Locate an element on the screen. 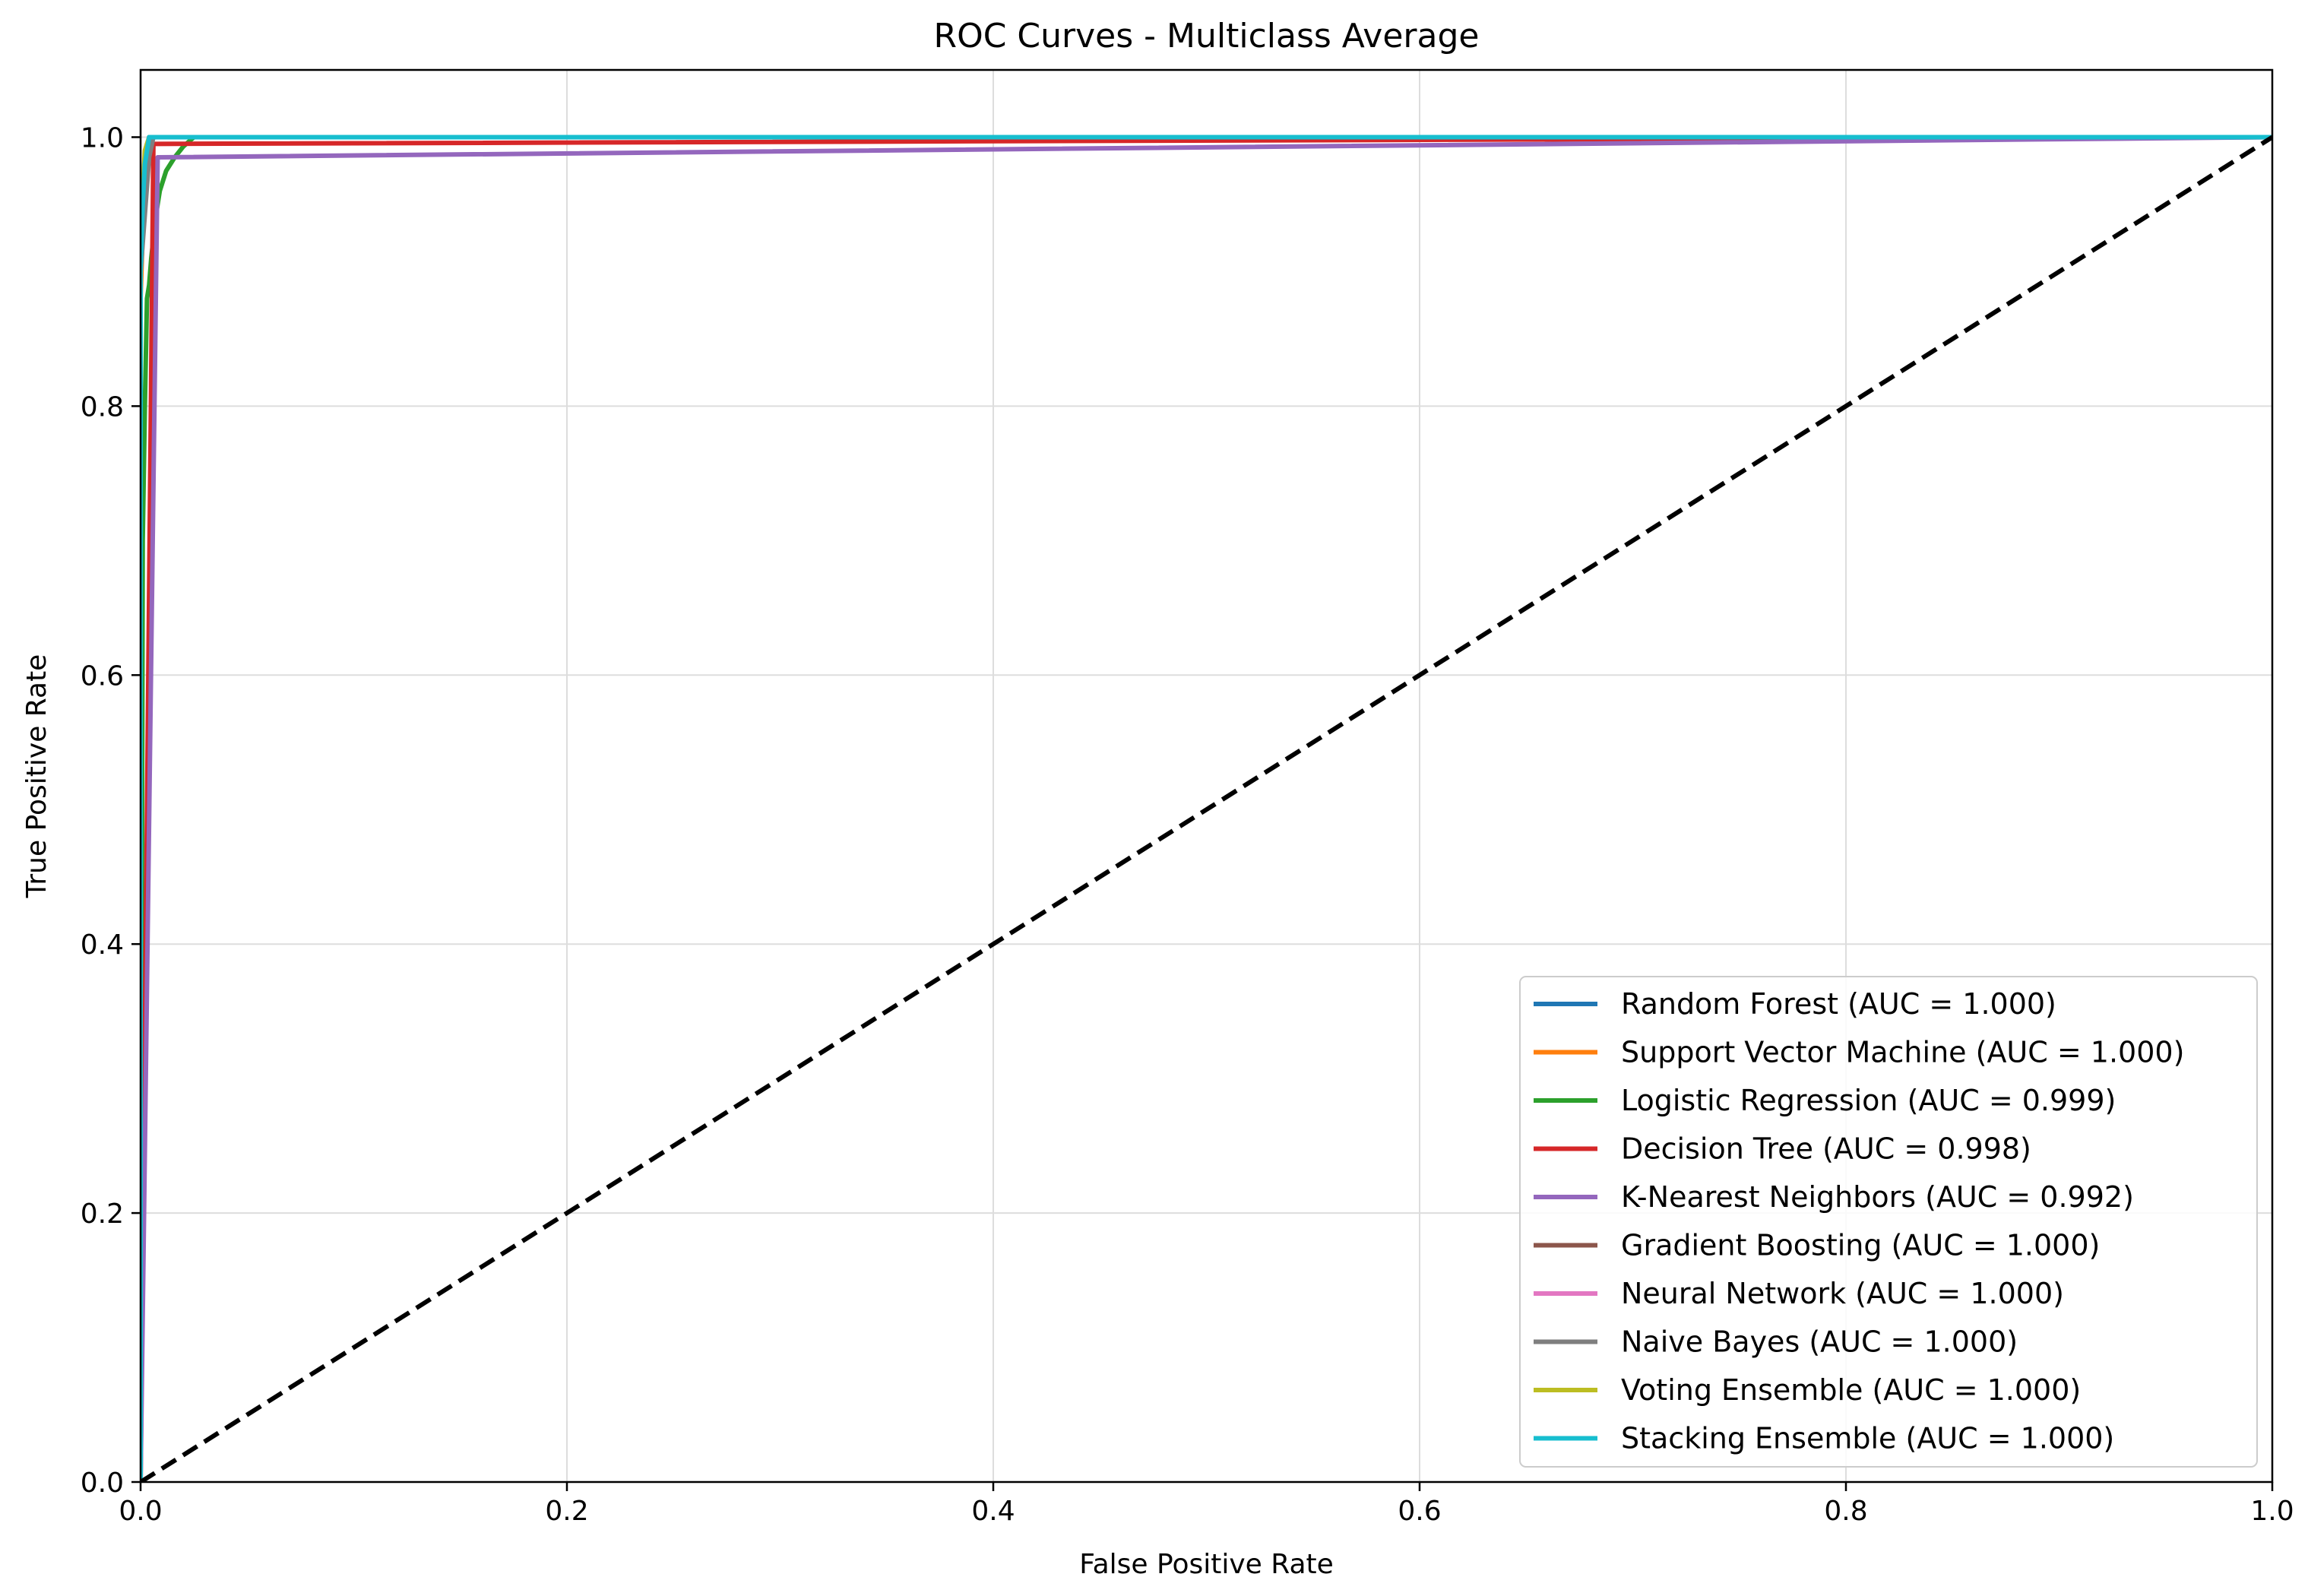  legend-label-6: Gradient Boosting (AUC = 1.000) is located at coordinates (1860, 1246).